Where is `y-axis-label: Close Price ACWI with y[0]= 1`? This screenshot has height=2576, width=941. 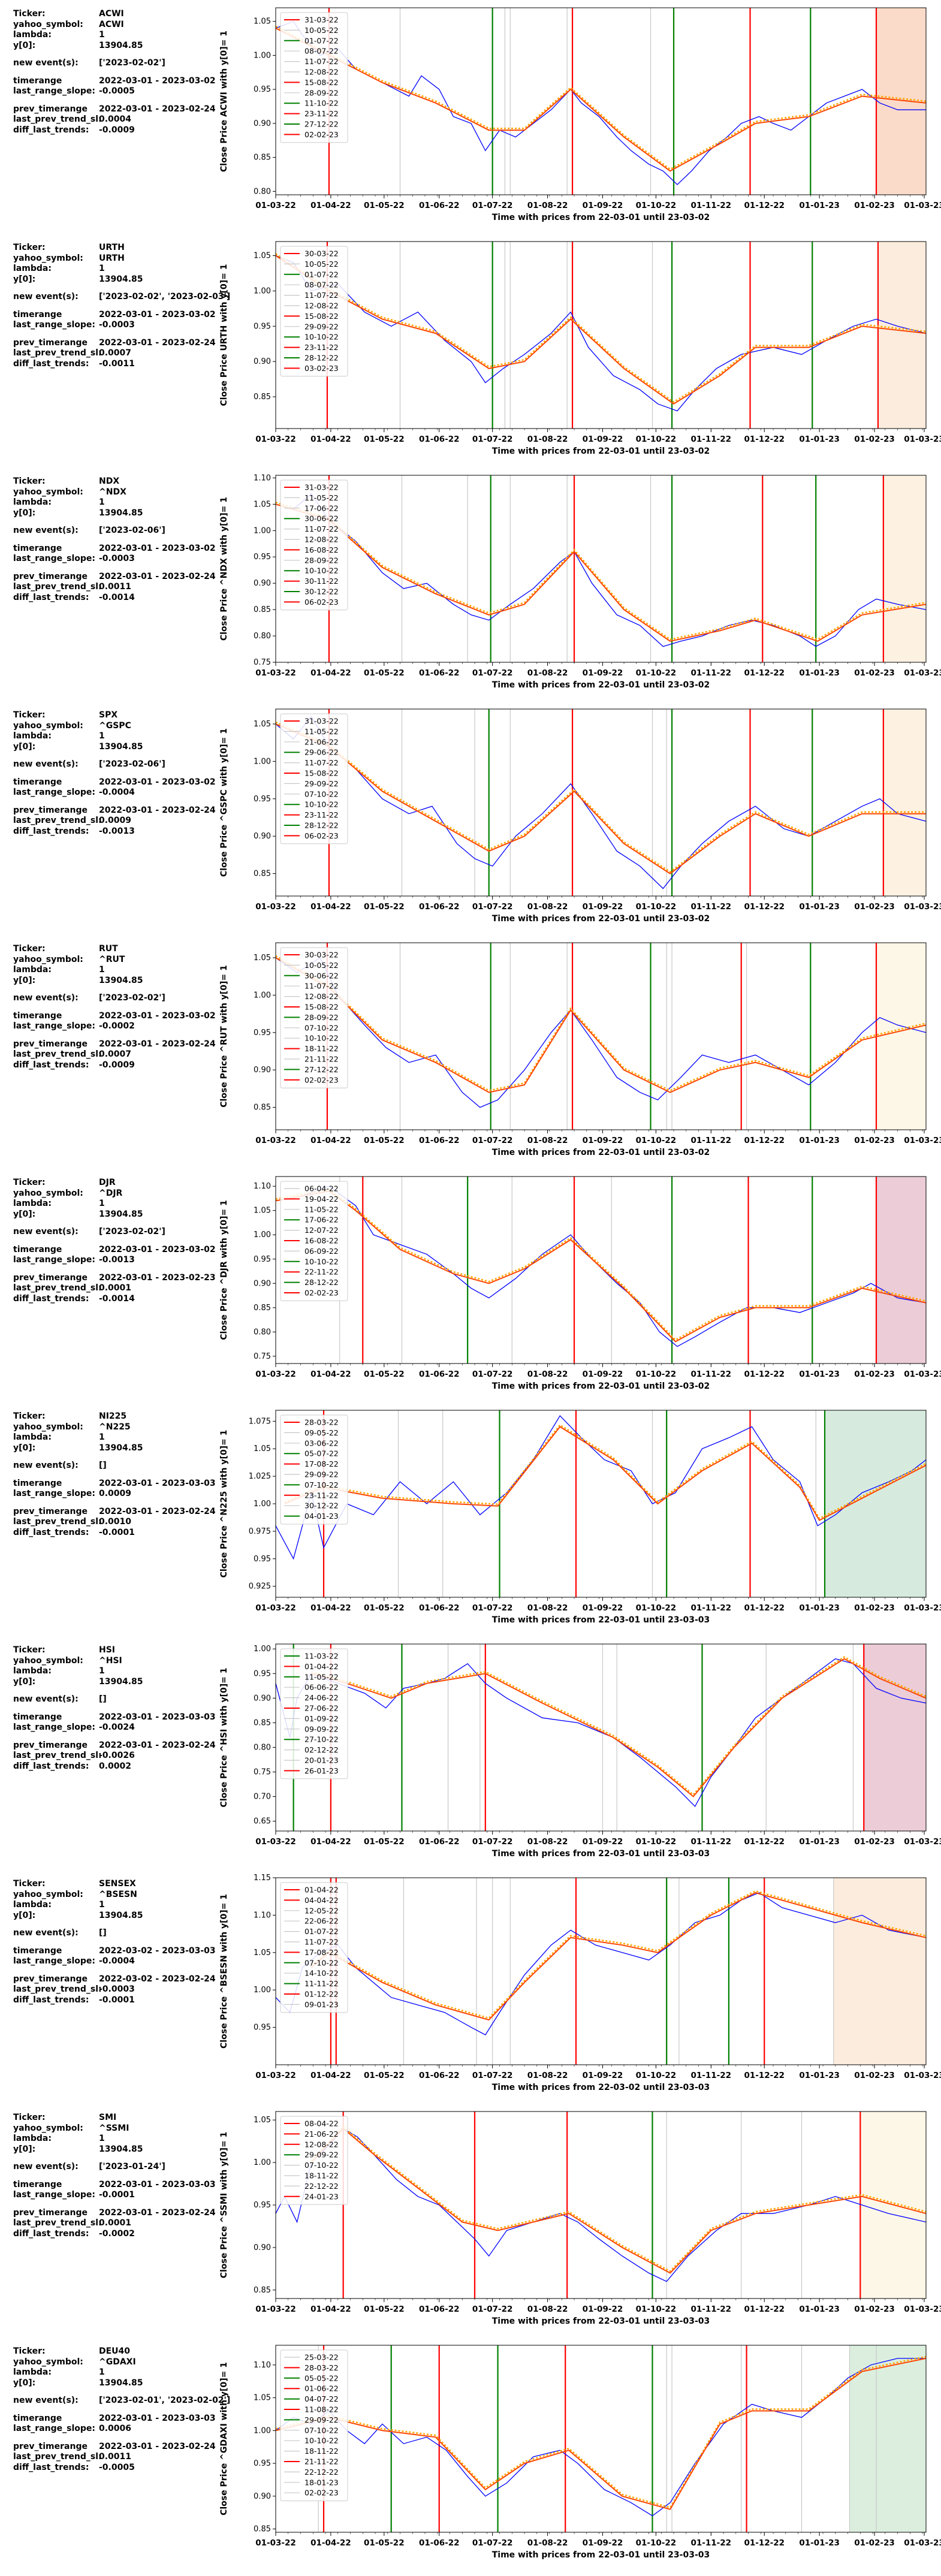
y-axis-label: Close Price ACWI with y[0]= 1 is located at coordinates (224, 102).